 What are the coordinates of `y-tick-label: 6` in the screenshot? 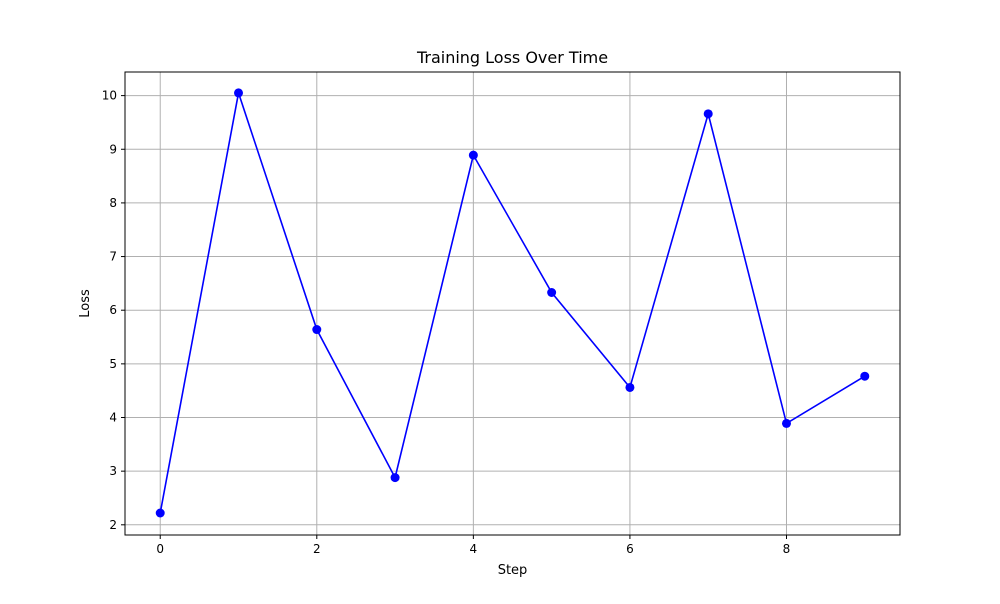 It's located at (113, 310).